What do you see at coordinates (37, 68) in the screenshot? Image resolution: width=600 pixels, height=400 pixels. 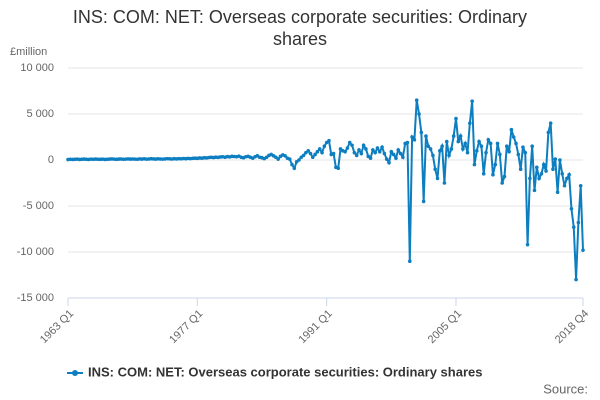 I see `y-tick-label: 10 000` at bounding box center [37, 68].